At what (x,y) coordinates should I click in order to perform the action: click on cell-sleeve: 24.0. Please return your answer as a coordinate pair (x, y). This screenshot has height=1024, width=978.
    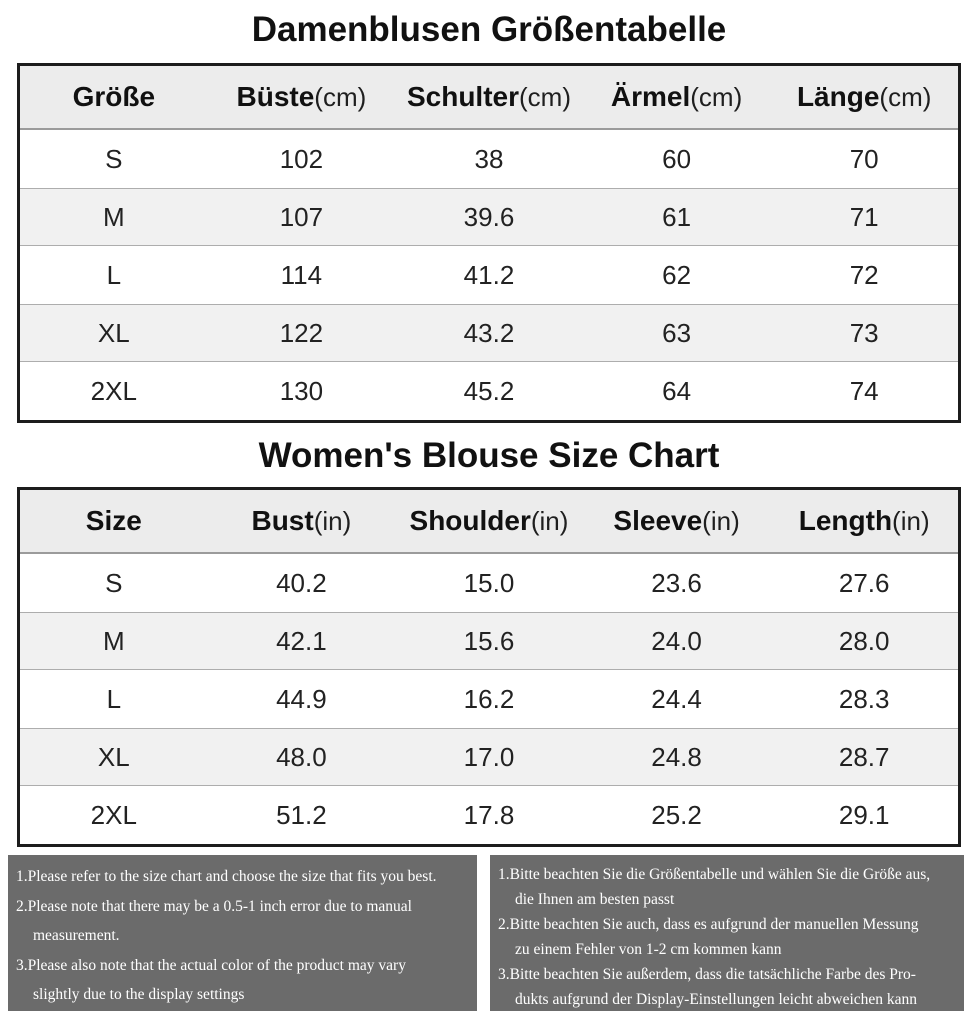
    Looking at the image, I should click on (676, 640).